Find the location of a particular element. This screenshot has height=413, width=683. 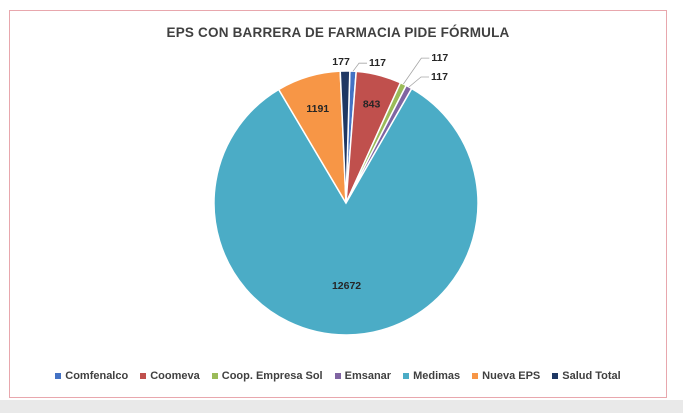

data-label-emsanar: 117 is located at coordinates (439, 77).